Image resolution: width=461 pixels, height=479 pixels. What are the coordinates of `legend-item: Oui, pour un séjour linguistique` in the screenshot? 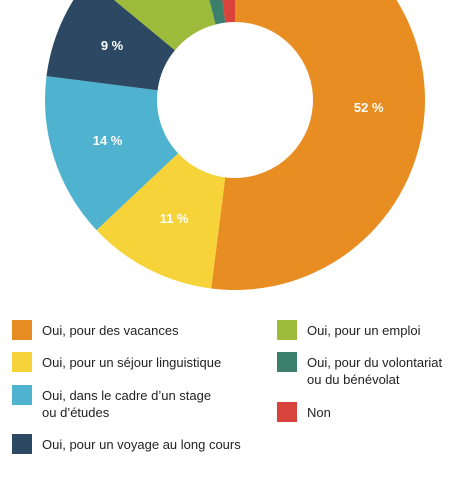 It's located at (117, 362).